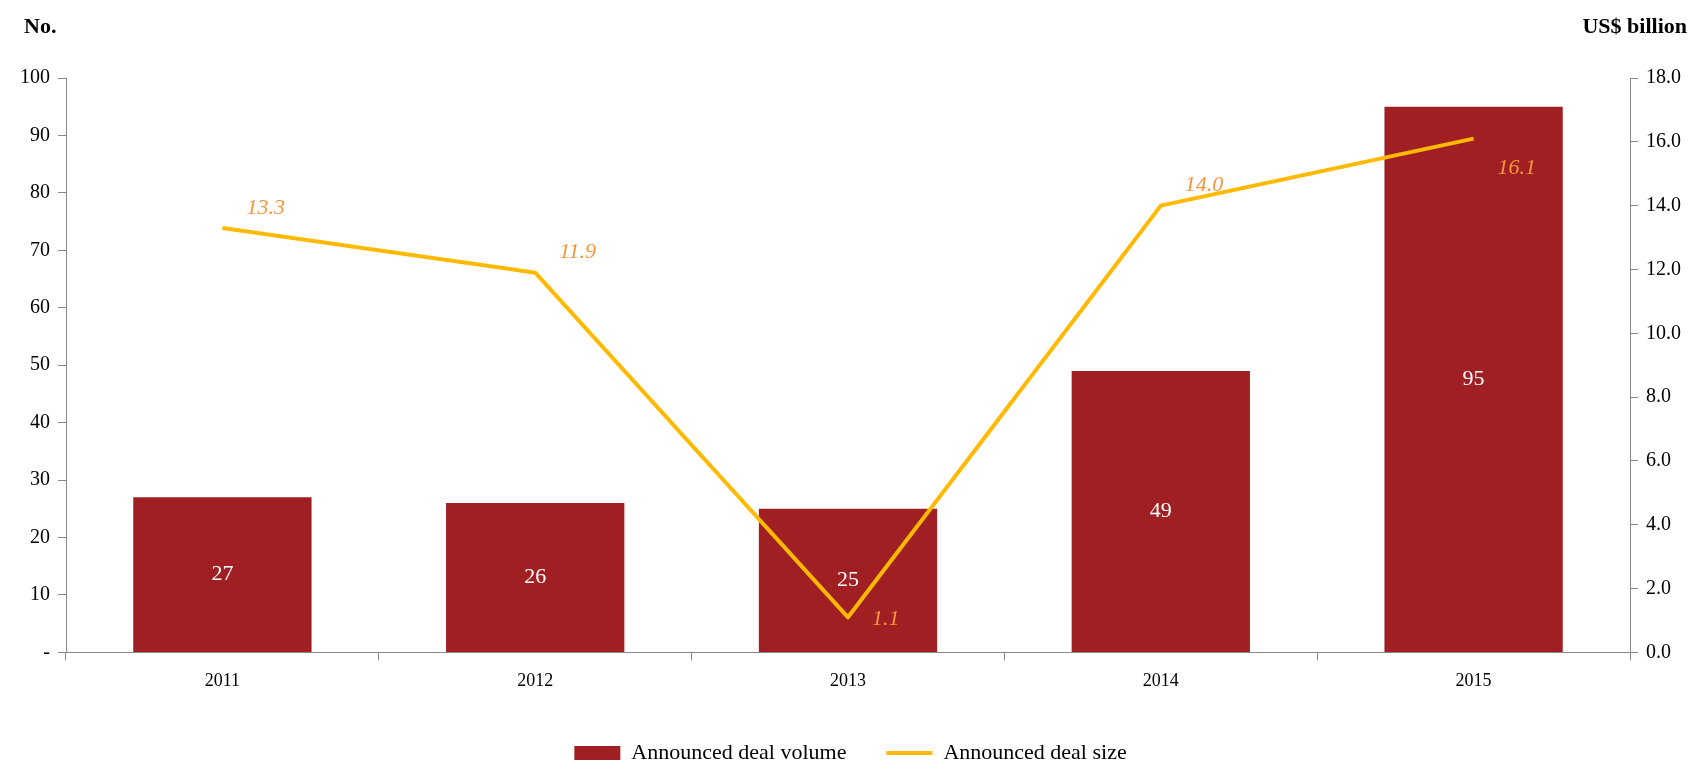 The width and height of the screenshot is (1701, 782). Describe the element at coordinates (1658, 650) in the screenshot. I see `y2-tick-label: 0.0` at that location.